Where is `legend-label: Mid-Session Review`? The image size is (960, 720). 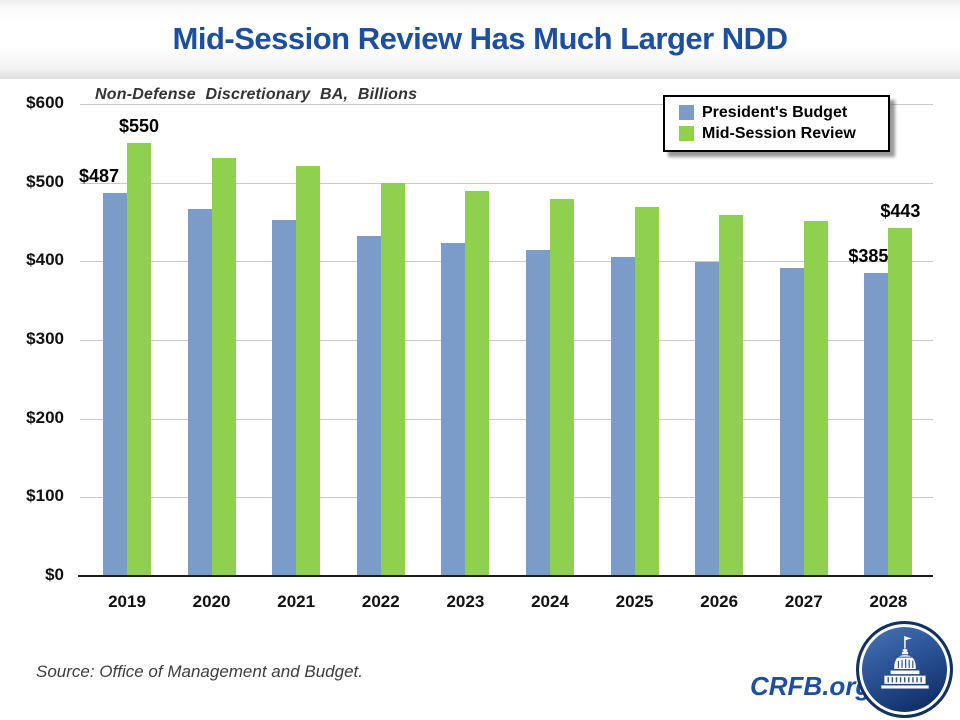 legend-label: Mid-Session Review is located at coordinates (779, 133).